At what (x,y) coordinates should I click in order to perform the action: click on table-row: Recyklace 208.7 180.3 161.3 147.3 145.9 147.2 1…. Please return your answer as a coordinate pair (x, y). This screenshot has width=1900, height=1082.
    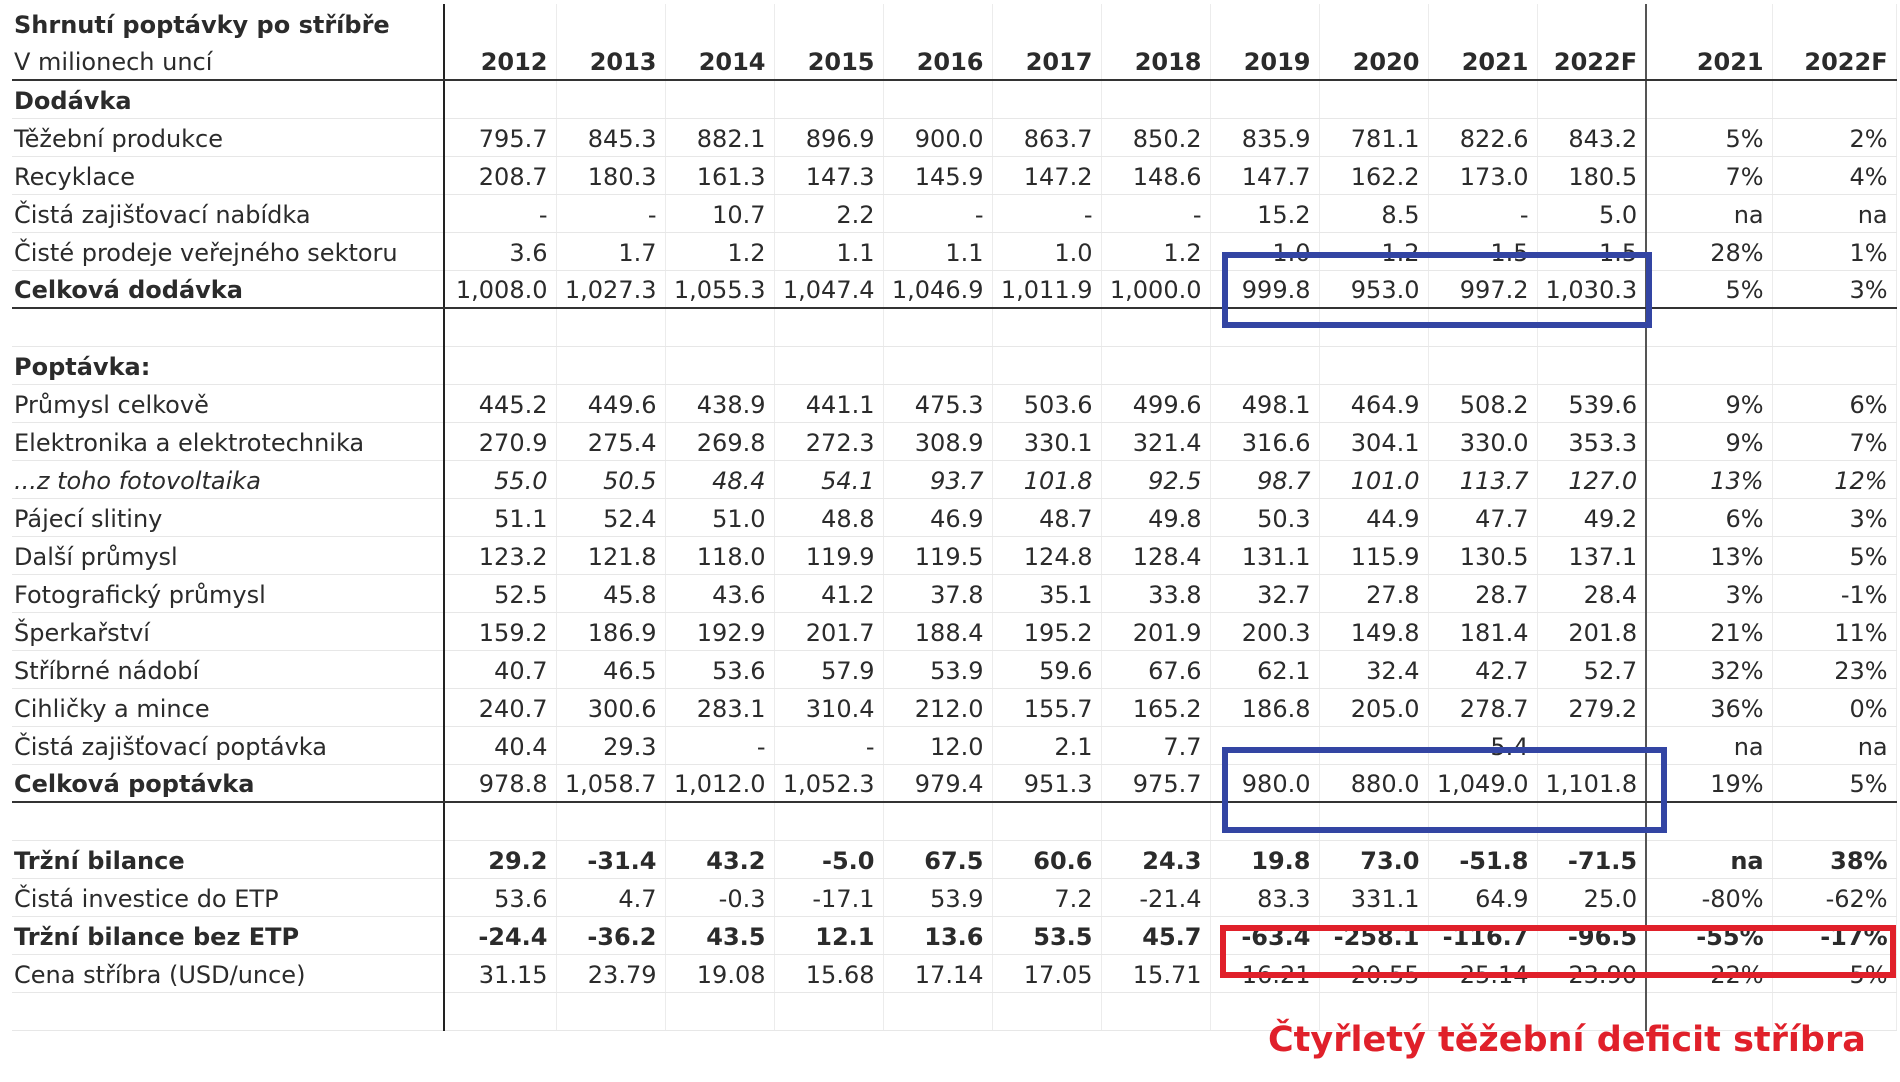
    Looking at the image, I should click on (954, 175).